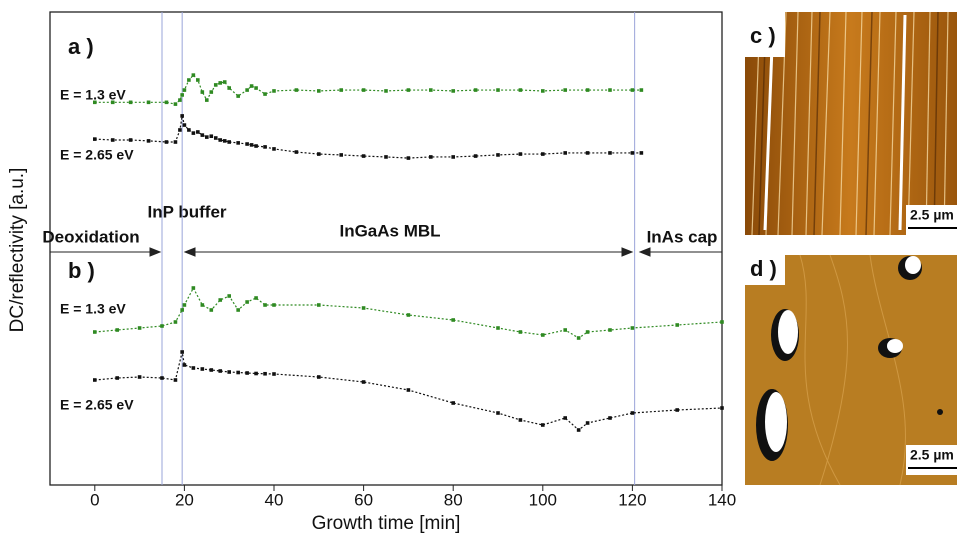  What do you see at coordinates (90, 236) in the screenshot?
I see `annotation: Deoxidation` at bounding box center [90, 236].